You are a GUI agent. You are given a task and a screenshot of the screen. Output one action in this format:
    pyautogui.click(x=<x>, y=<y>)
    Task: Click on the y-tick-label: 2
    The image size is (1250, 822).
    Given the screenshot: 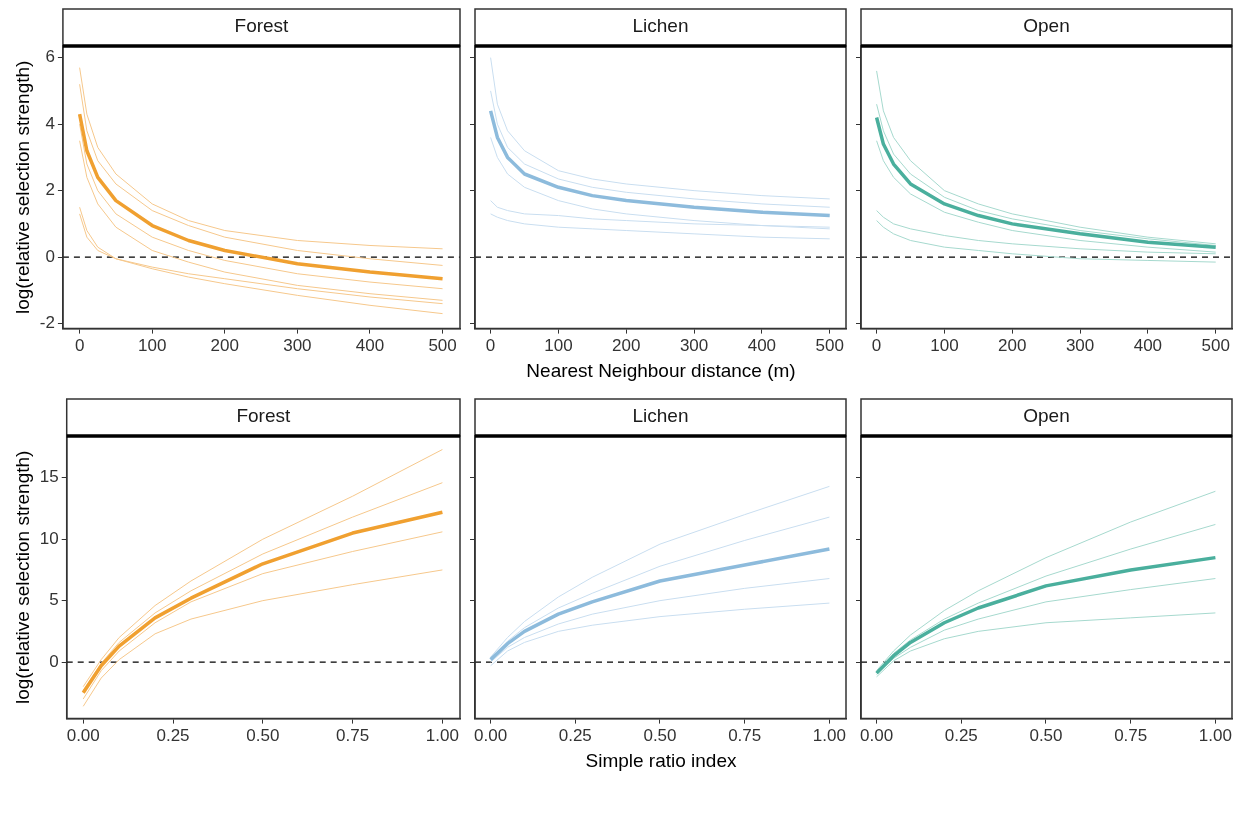 What is the action you would take?
    pyautogui.click(x=50, y=190)
    